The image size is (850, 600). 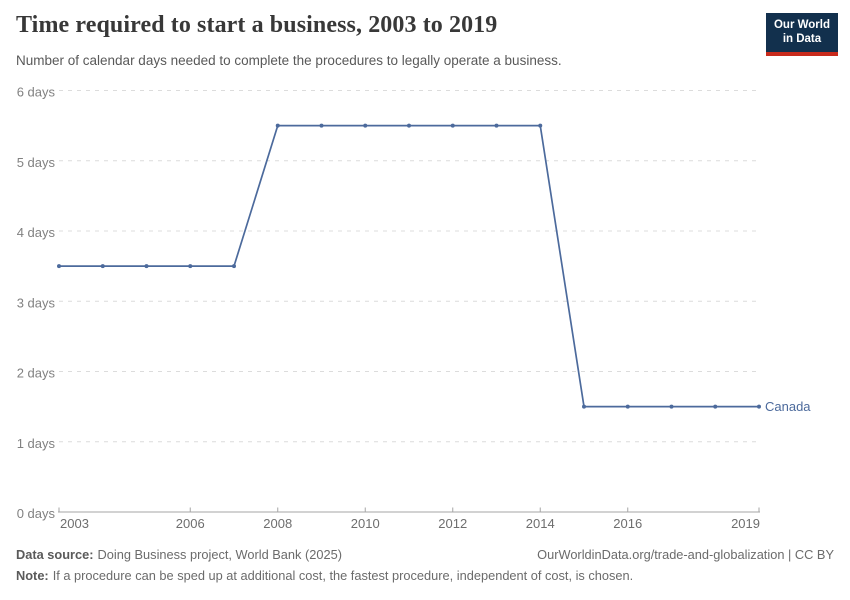 What do you see at coordinates (32, 575) in the screenshot?
I see `footer-note-label: Note:` at bounding box center [32, 575].